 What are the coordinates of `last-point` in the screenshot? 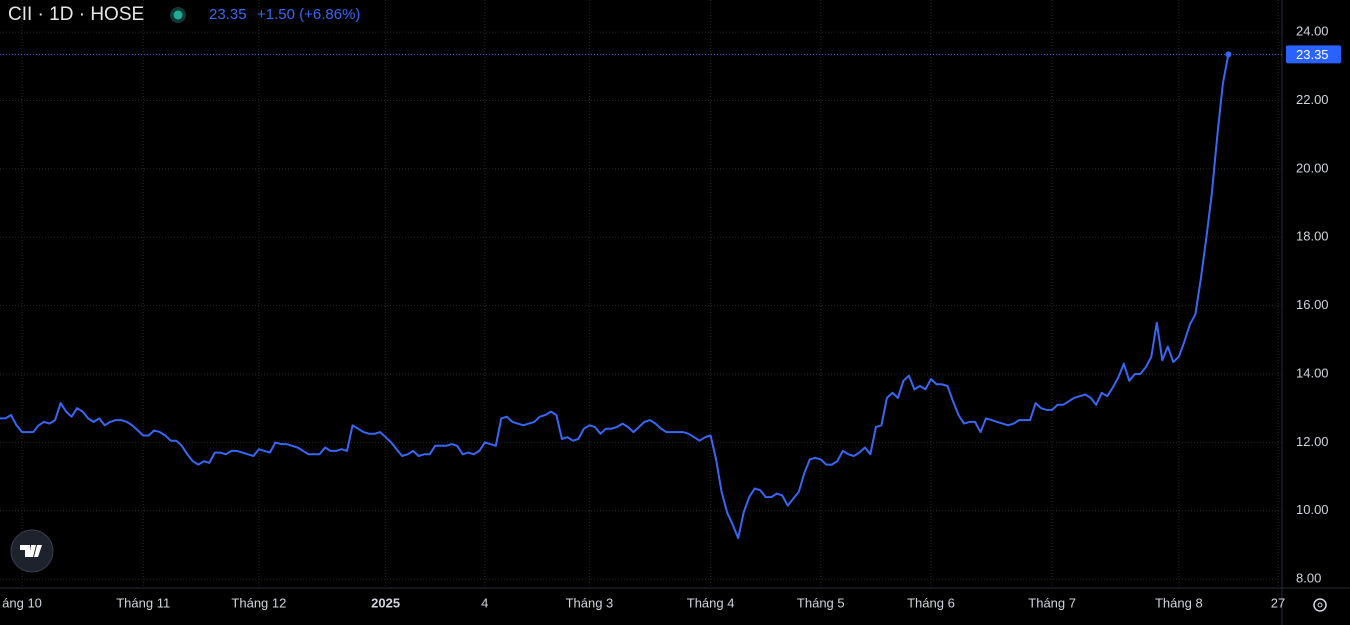 It's located at (1228, 54).